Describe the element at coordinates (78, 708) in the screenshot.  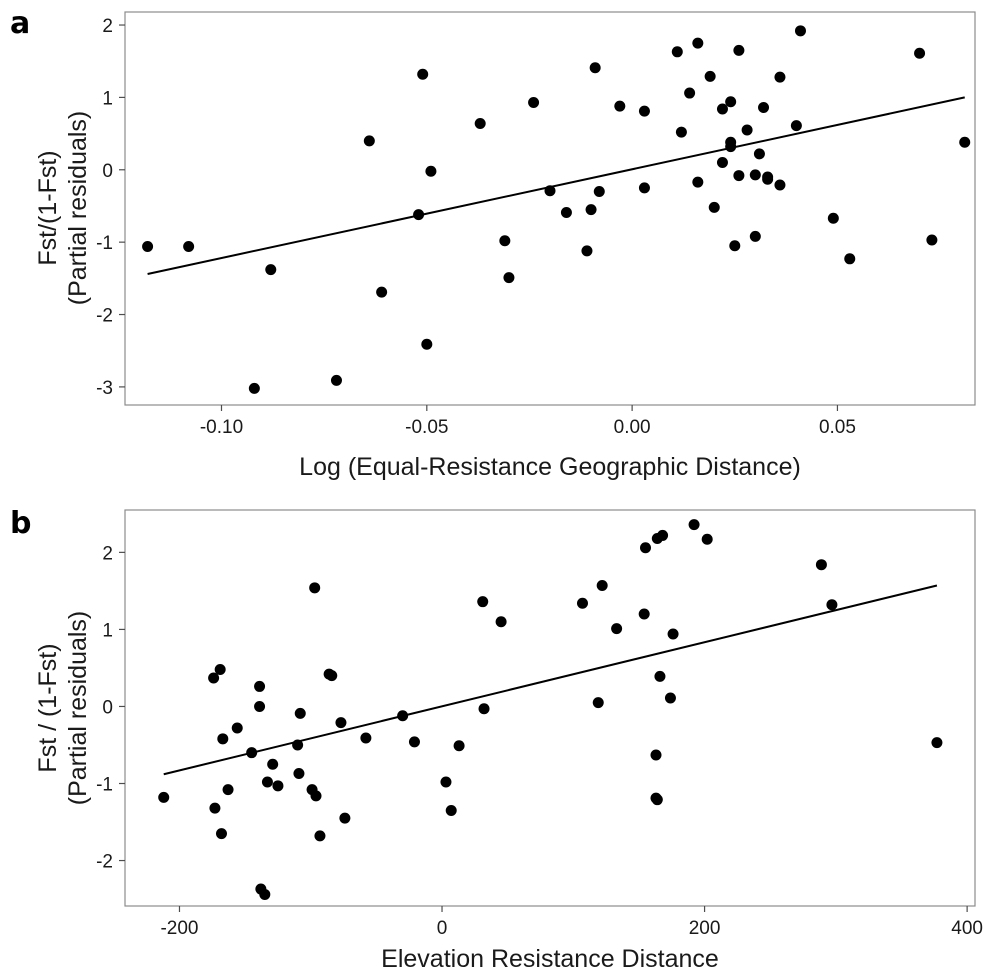
I see `panel-b-y-axis-title-line-2: (Partial residuals)` at that location.